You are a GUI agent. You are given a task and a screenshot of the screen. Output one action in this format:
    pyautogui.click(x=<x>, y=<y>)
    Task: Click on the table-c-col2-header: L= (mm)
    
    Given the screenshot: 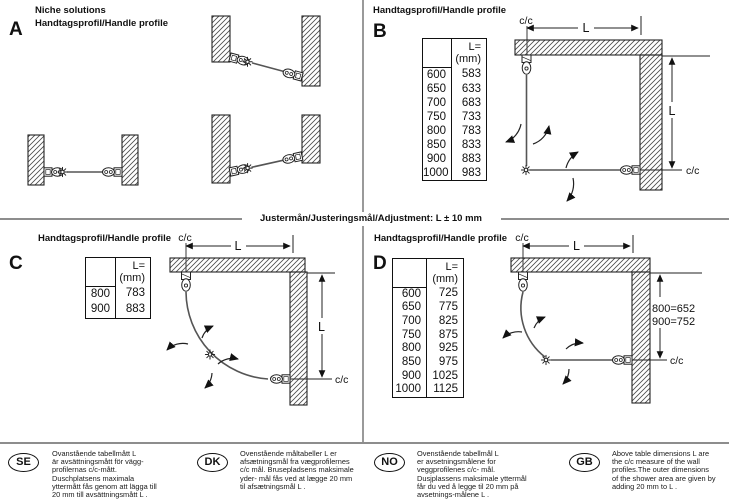 What is the action you would take?
    pyautogui.click(x=133, y=271)
    